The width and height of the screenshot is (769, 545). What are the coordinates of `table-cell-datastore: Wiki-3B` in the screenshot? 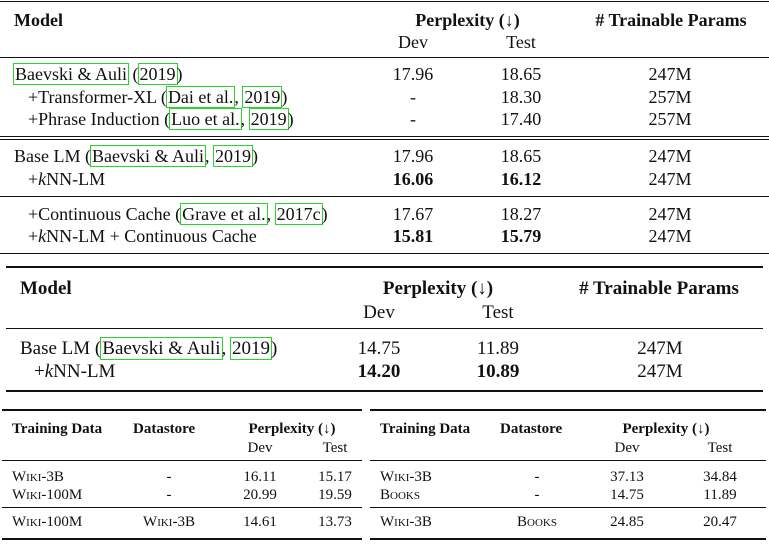 It's located at (169, 522).